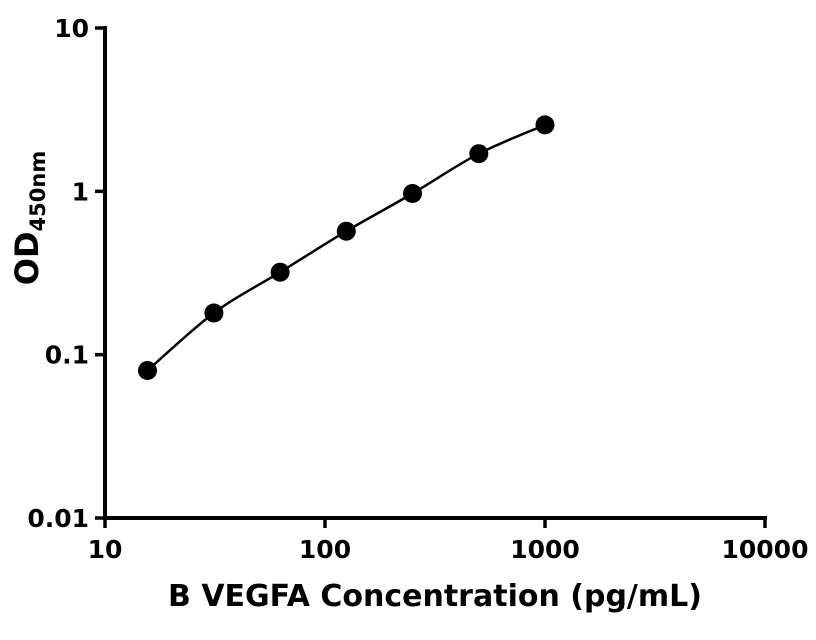 The image size is (816, 640). What do you see at coordinates (27, 258) in the screenshot?
I see `y-axis-title-main: OD` at bounding box center [27, 258].